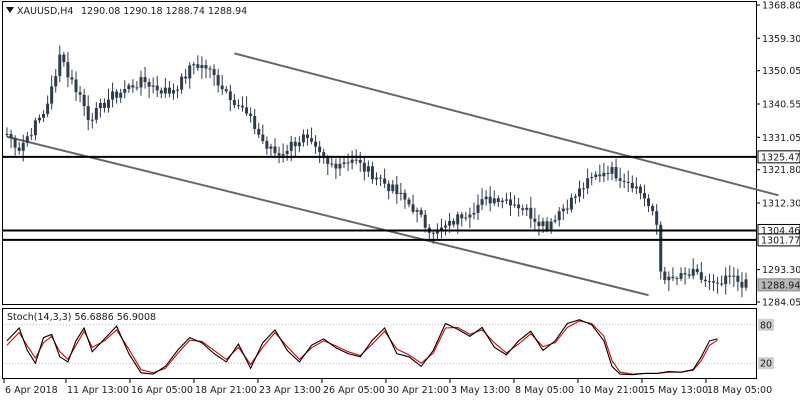  I want to click on stoch-label: Stoch(14,3,3) 56.6886 56.9008, so click(81, 317).